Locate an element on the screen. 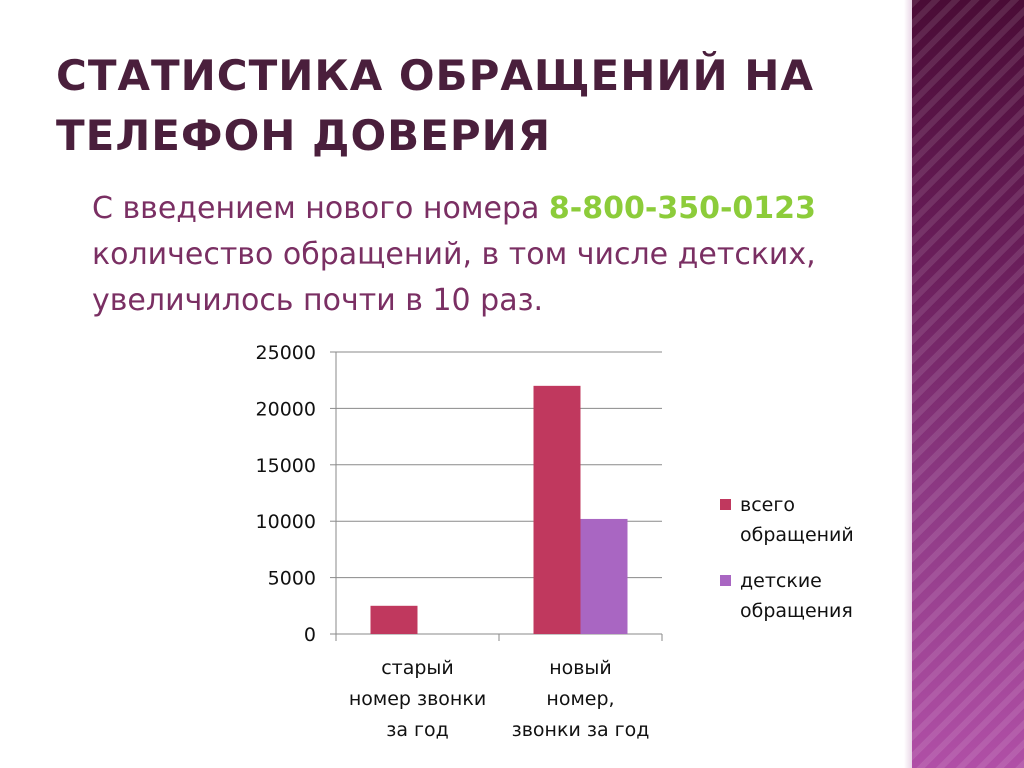  slide-title-line-2: ТЕЛЕФОН ДОВЕРИЯ is located at coordinates (304, 135).